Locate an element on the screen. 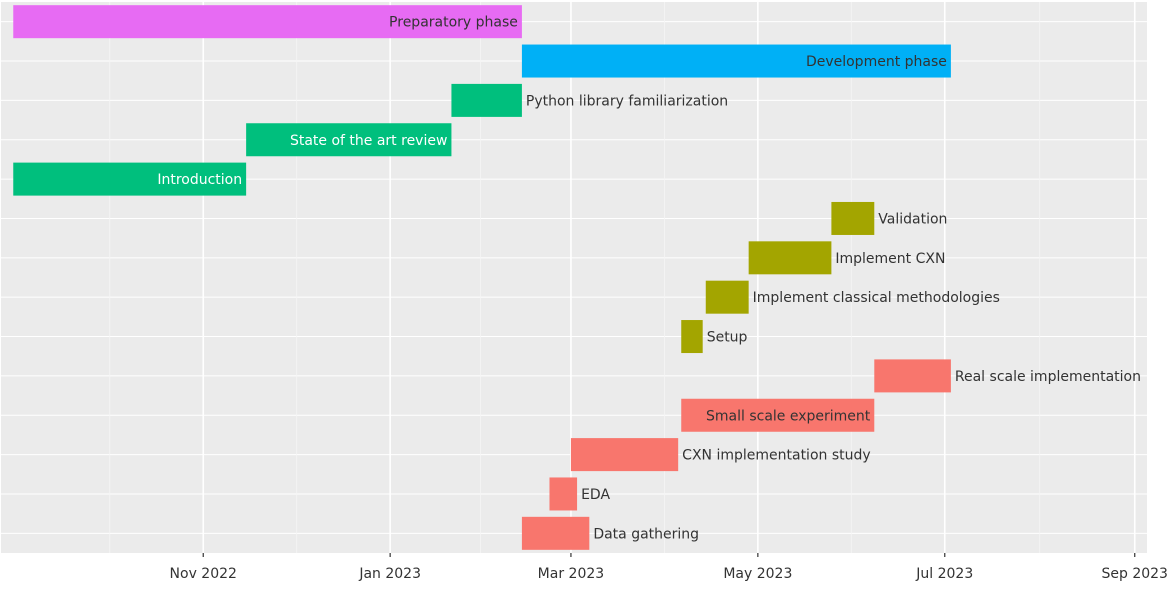 The width and height of the screenshot is (1173, 591). task-label: Development phase is located at coordinates (876, 62).